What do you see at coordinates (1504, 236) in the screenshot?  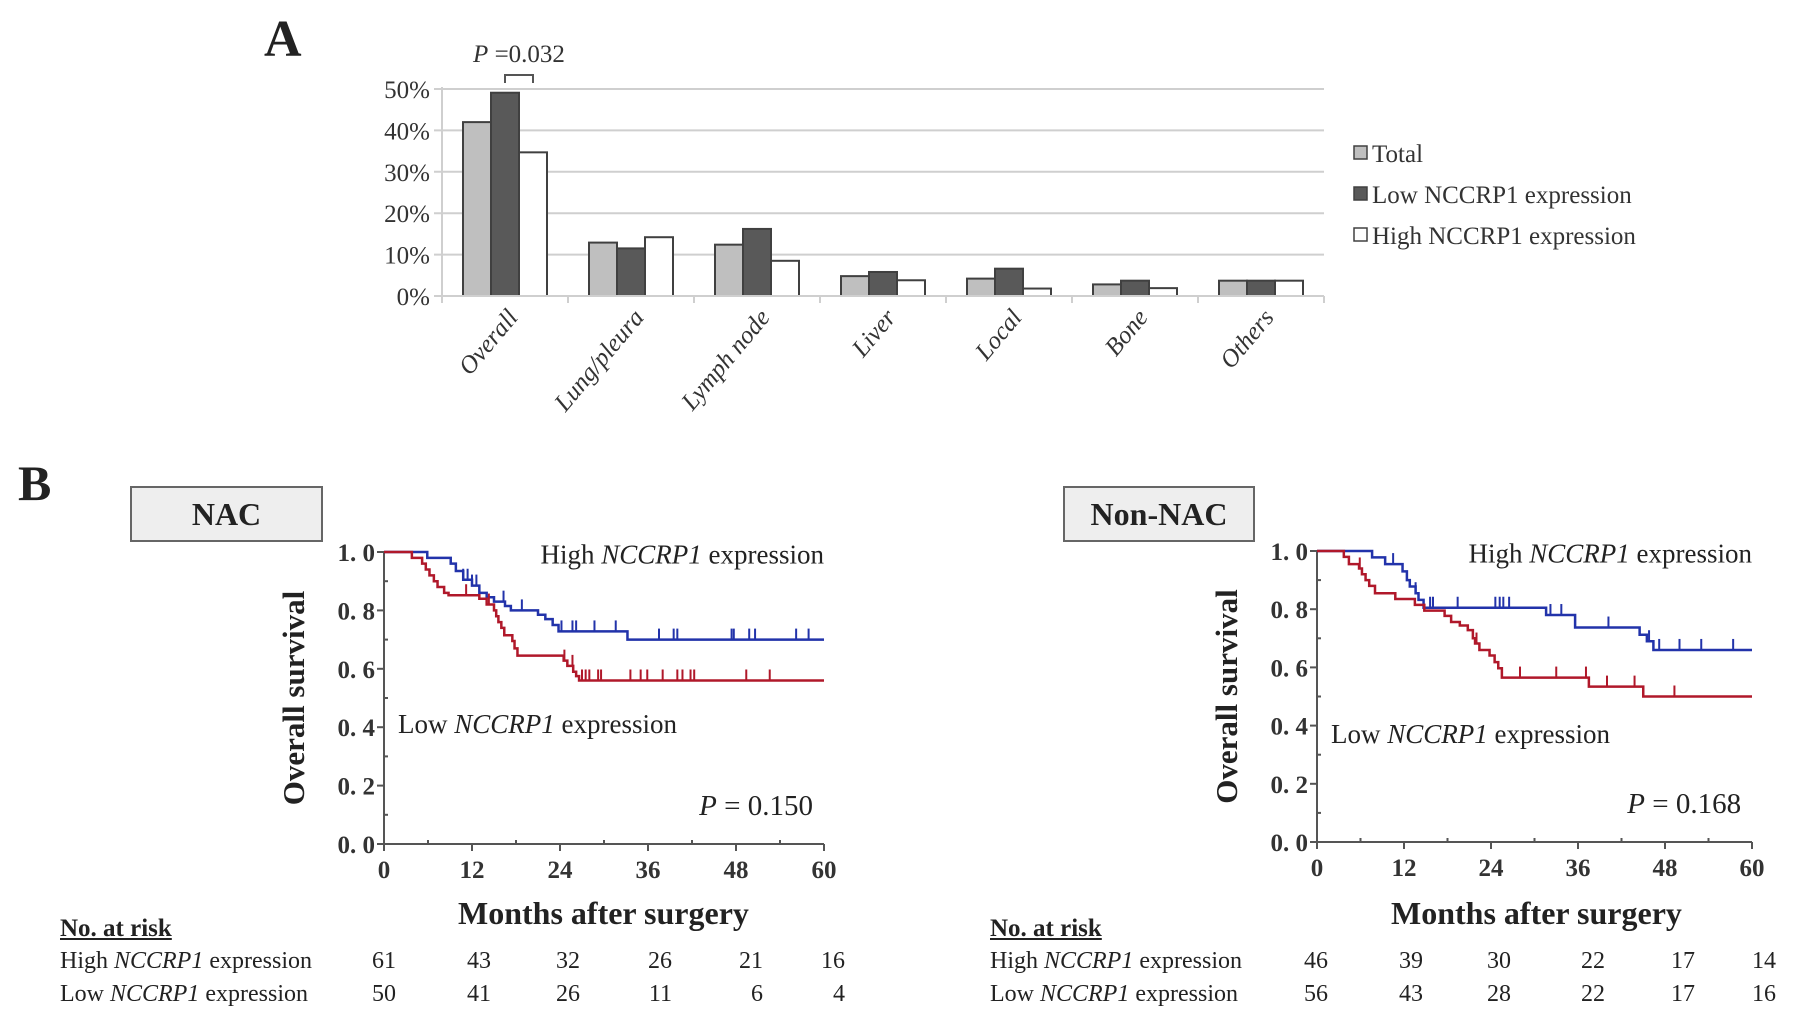 I see `legend-label: High NCCRP1 expression` at bounding box center [1504, 236].